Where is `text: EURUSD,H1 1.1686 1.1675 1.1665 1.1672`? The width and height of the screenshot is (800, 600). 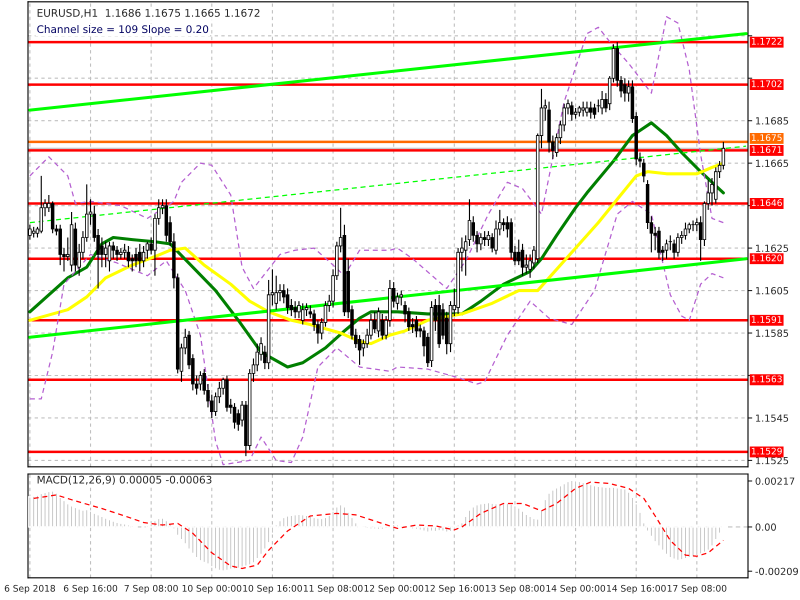
text: EURUSD,H1 1.1686 1.1675 1.1665 1.1672 is located at coordinates (149, 13).